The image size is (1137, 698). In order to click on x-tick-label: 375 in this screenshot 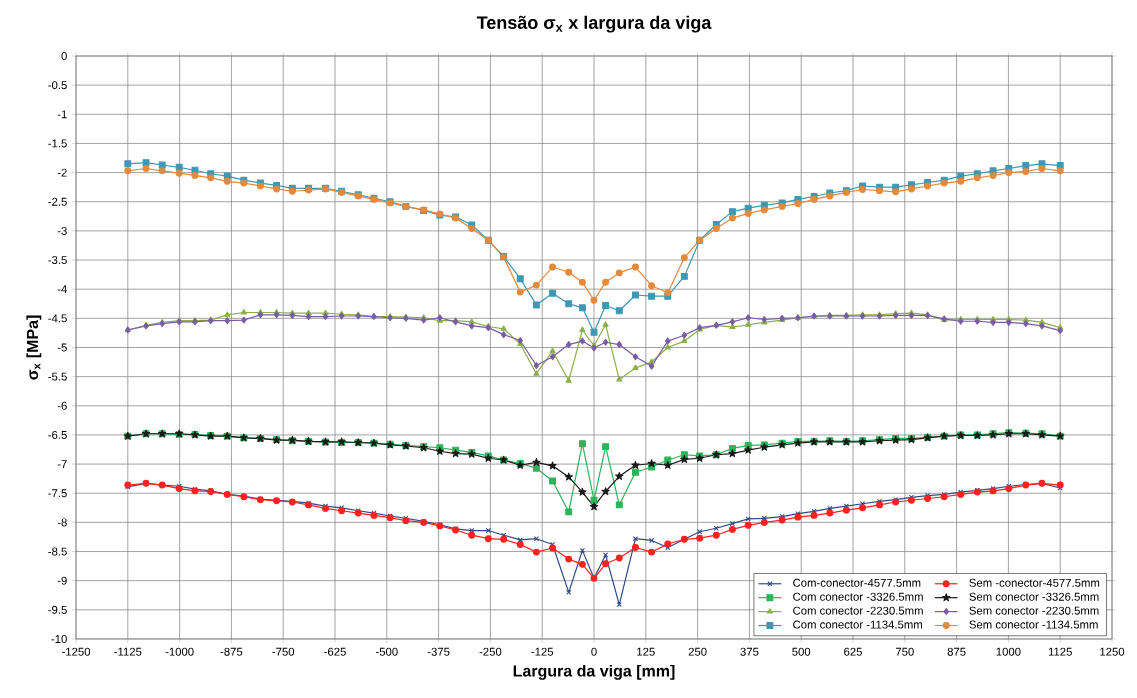, I will do `click(749, 651)`.